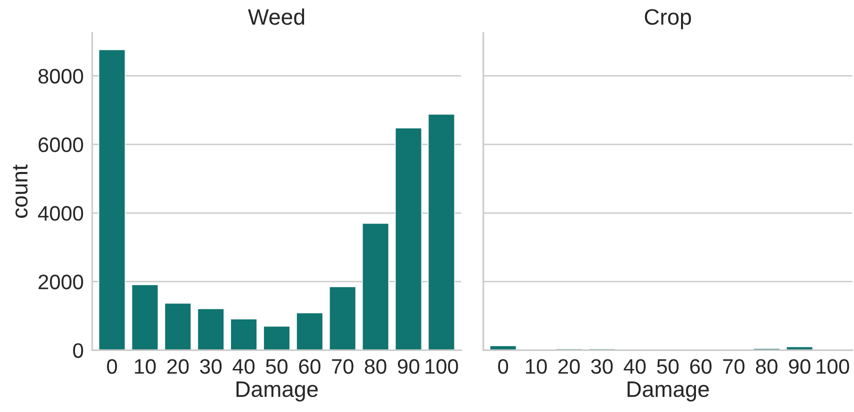 This screenshot has height=412, width=854. I want to click on y-tick-label: 4000, so click(61, 213).